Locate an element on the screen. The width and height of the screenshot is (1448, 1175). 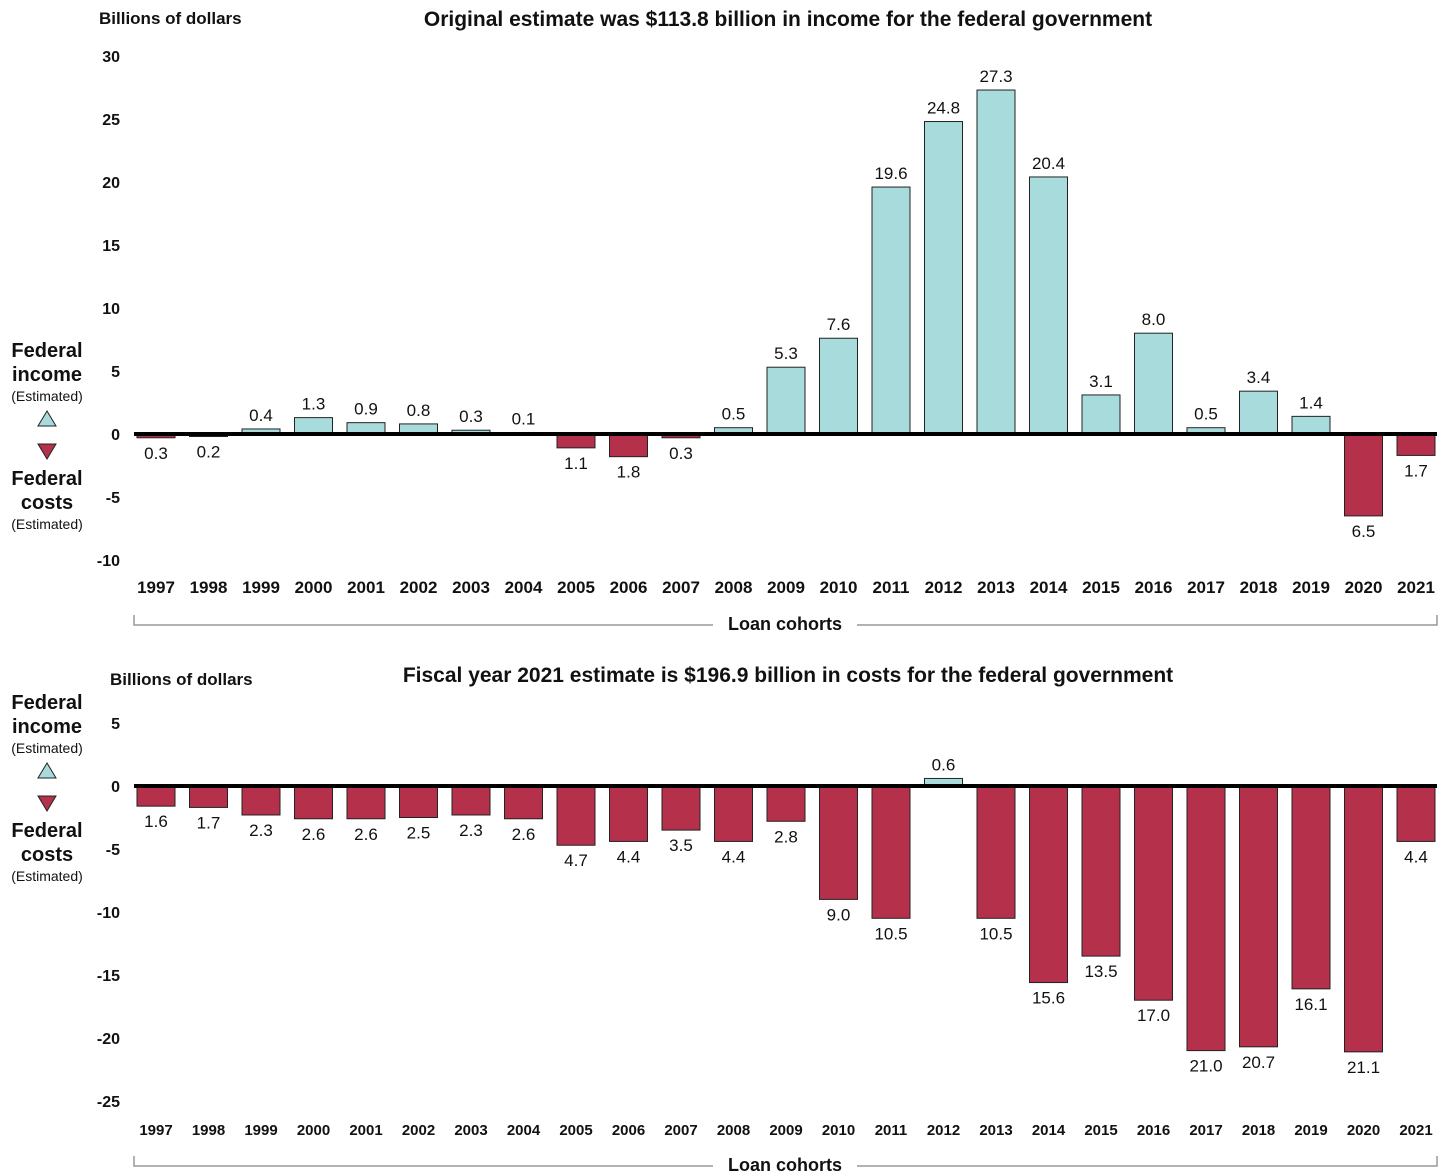
y-tick-label: 25 is located at coordinates (111, 120).